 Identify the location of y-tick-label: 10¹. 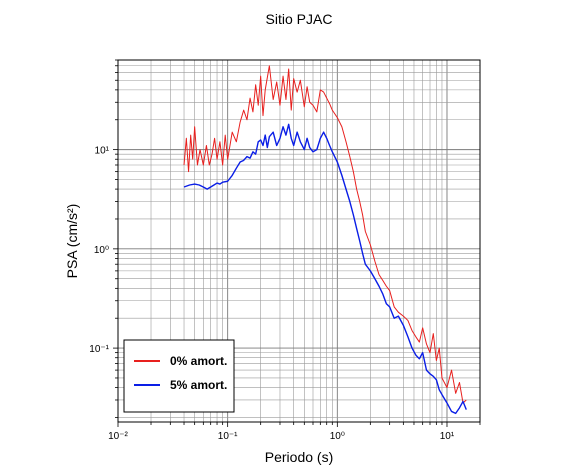
(102, 151).